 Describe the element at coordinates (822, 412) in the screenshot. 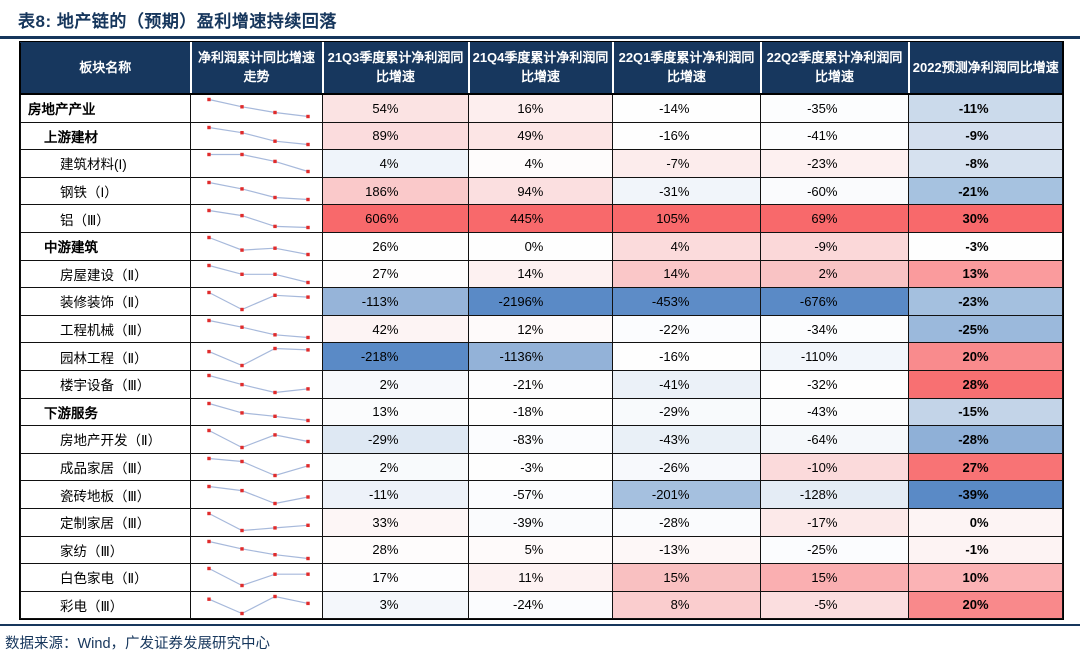

I see `value-text: -43%` at that location.